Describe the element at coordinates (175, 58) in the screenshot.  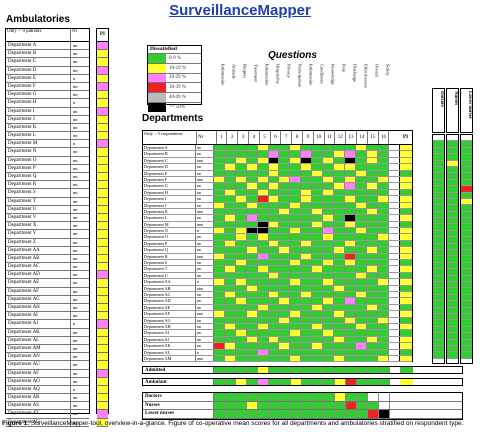
I see `legend-label: 0-9 %` at that location.